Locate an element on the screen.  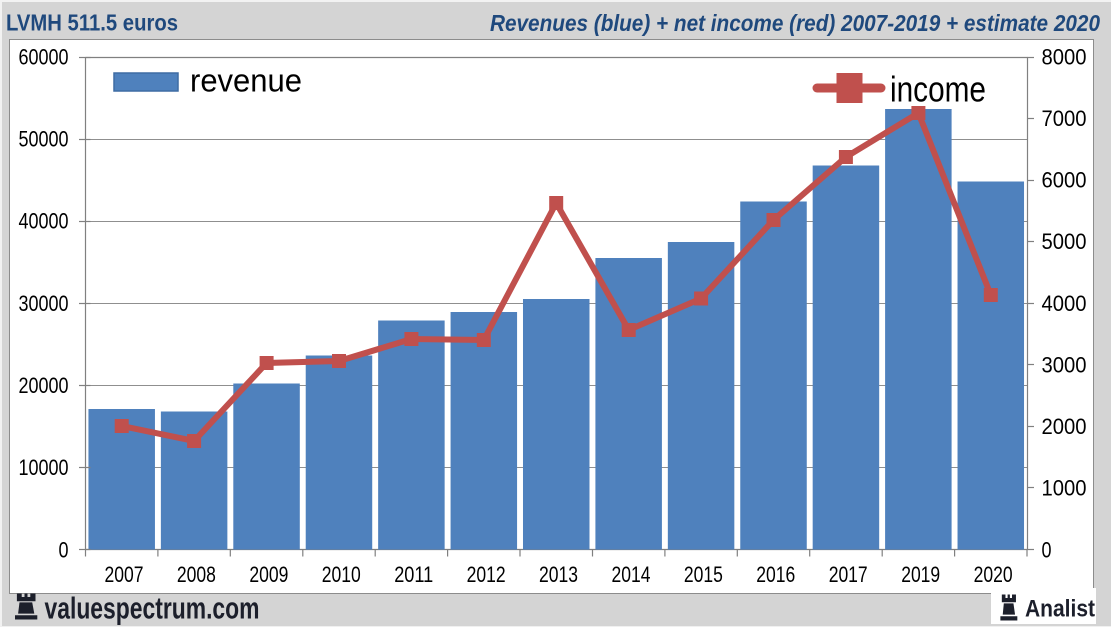
svg-text: 2011 is located at coordinates (413, 574).